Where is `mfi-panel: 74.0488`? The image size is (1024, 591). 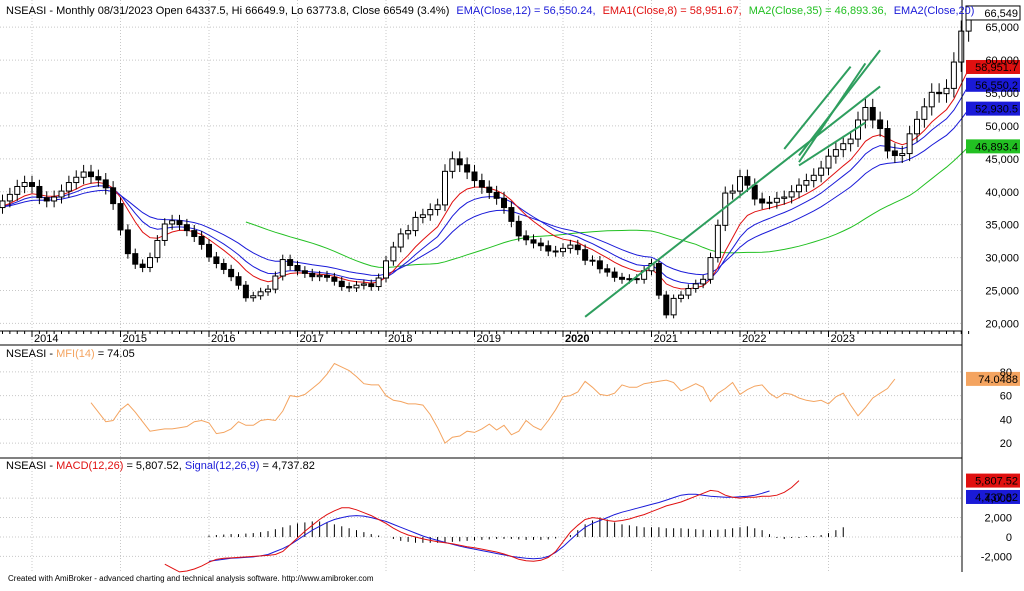
mfi-panel: 74.0488 is located at coordinates (555, 403).